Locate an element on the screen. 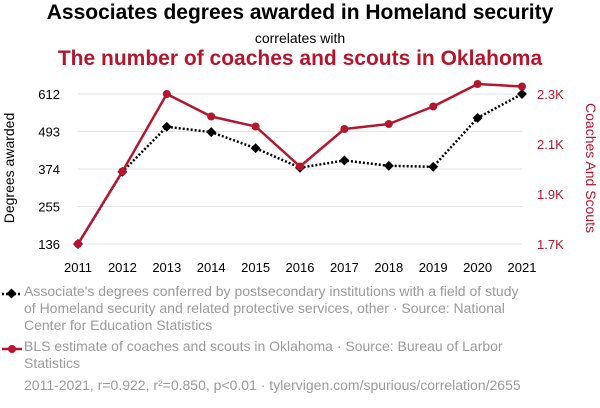 This screenshot has width=600, height=408. left-axis-label: Degrees awarded is located at coordinates (9, 168).